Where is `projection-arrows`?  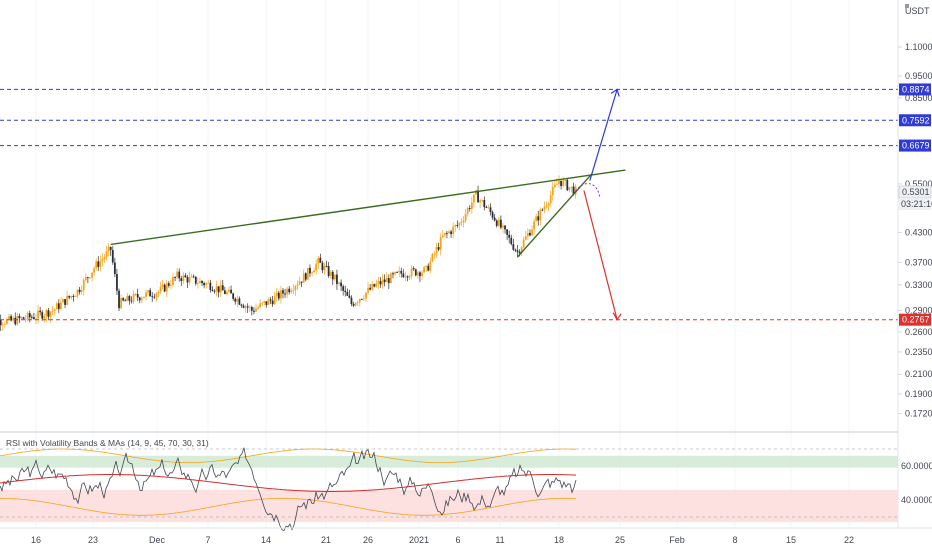
projection-arrows is located at coordinates (602, 204).